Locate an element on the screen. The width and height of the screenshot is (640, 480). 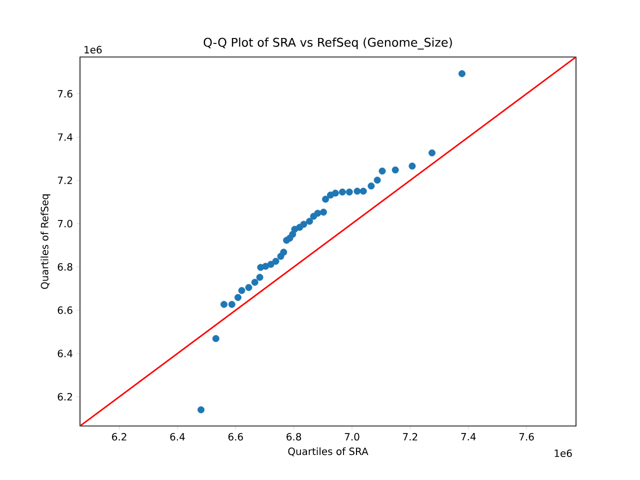
x-tick-label: 6.8 is located at coordinates (294, 437).